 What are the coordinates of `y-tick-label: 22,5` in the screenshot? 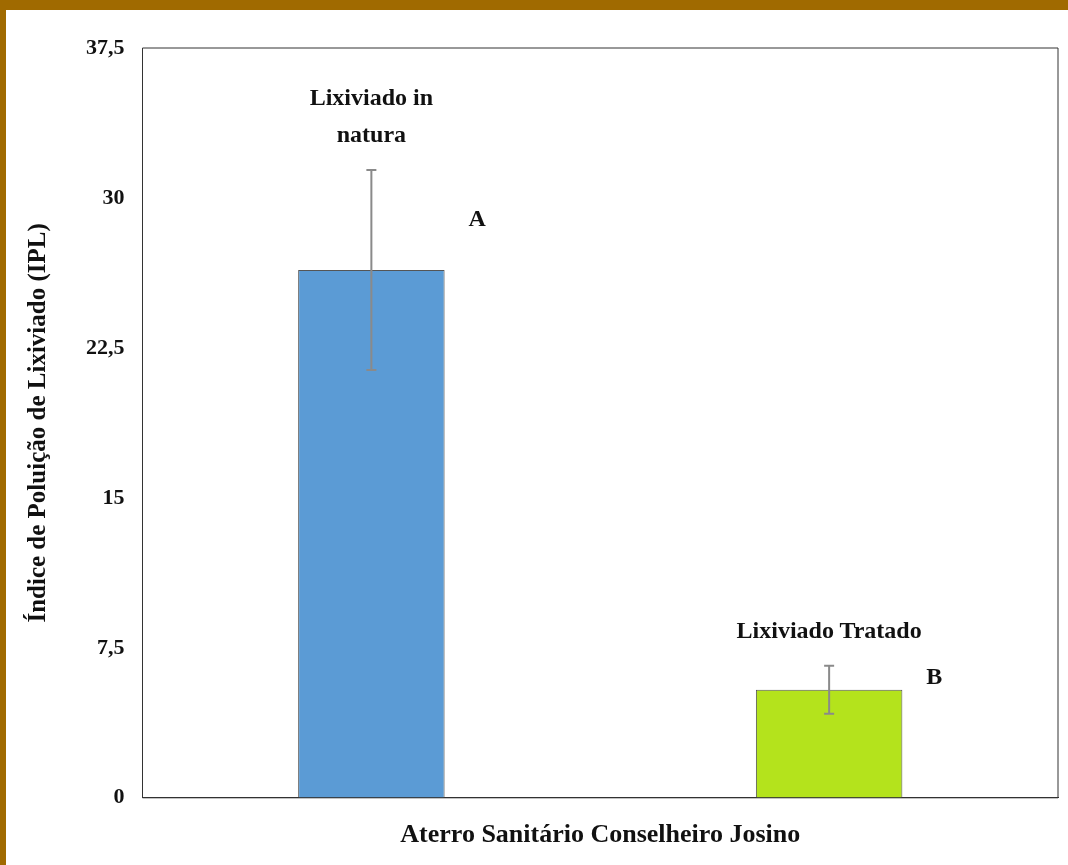 It's located at (105, 346).